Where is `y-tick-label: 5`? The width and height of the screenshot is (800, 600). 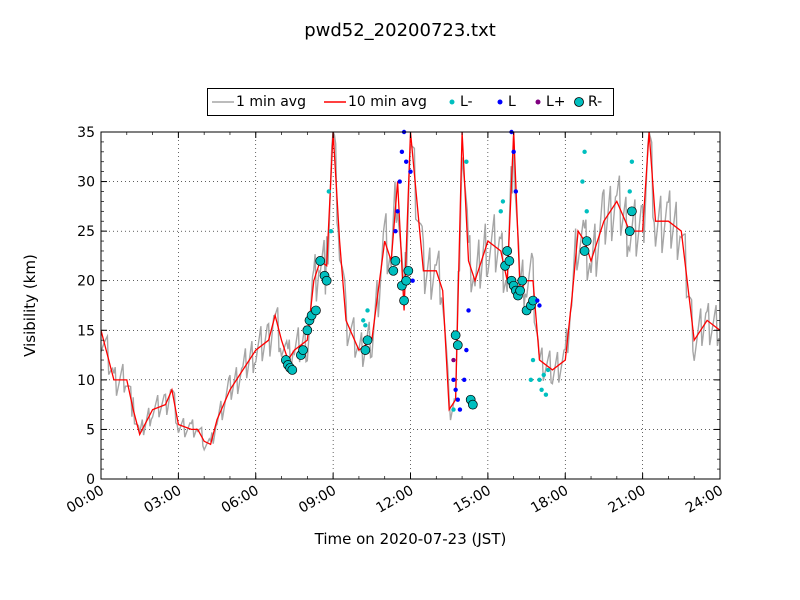 y-tick-label: 5 is located at coordinates (90, 430).